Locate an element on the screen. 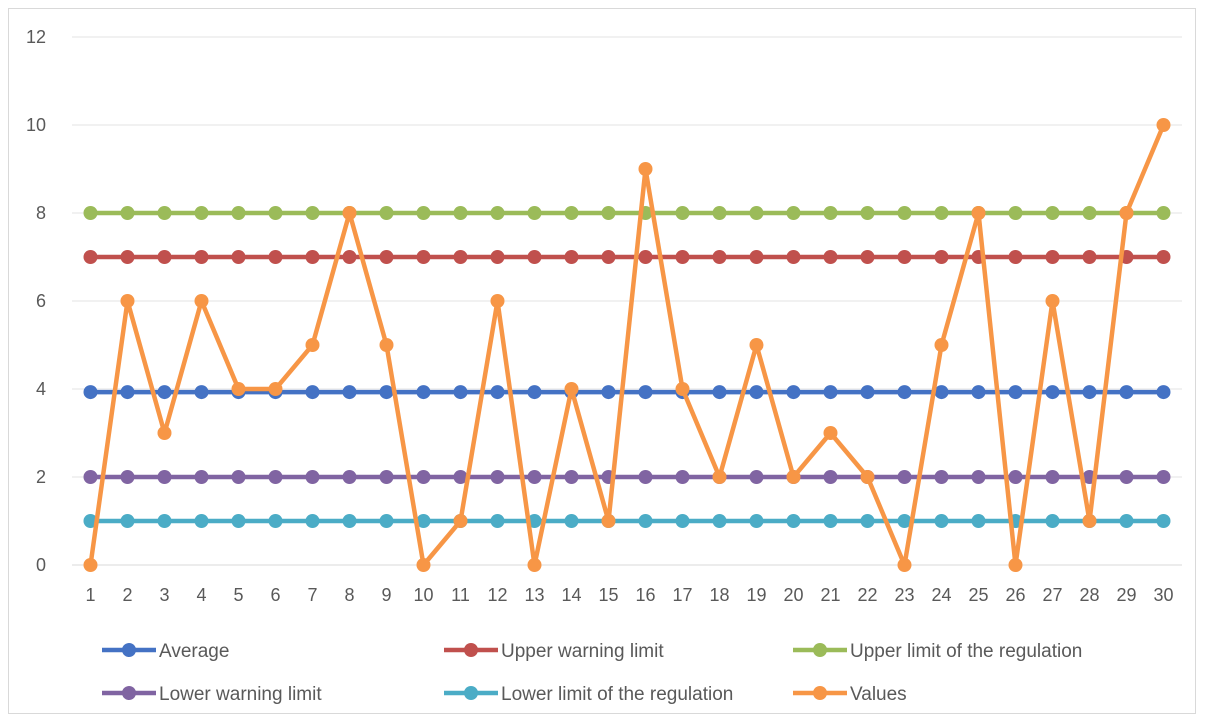 The height and width of the screenshot is (722, 1206). x-tick-label: 24 is located at coordinates (941, 595).